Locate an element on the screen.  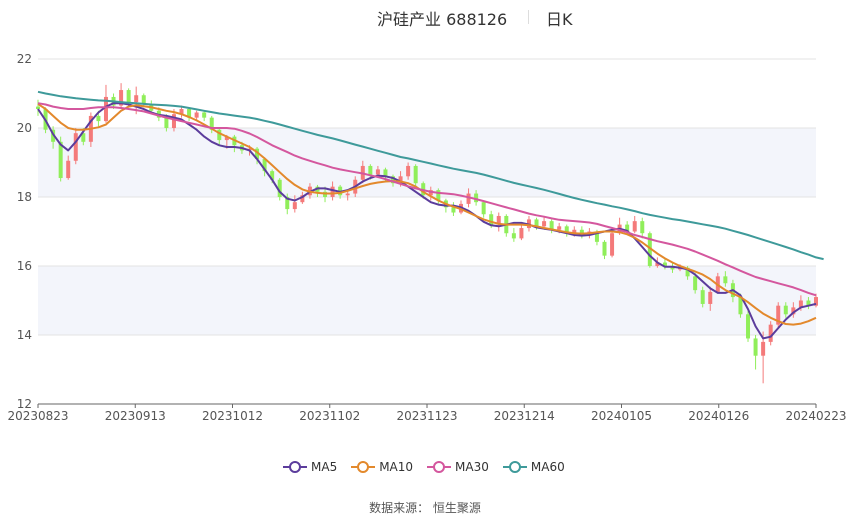
title-separator is located at coordinates (528, 17).